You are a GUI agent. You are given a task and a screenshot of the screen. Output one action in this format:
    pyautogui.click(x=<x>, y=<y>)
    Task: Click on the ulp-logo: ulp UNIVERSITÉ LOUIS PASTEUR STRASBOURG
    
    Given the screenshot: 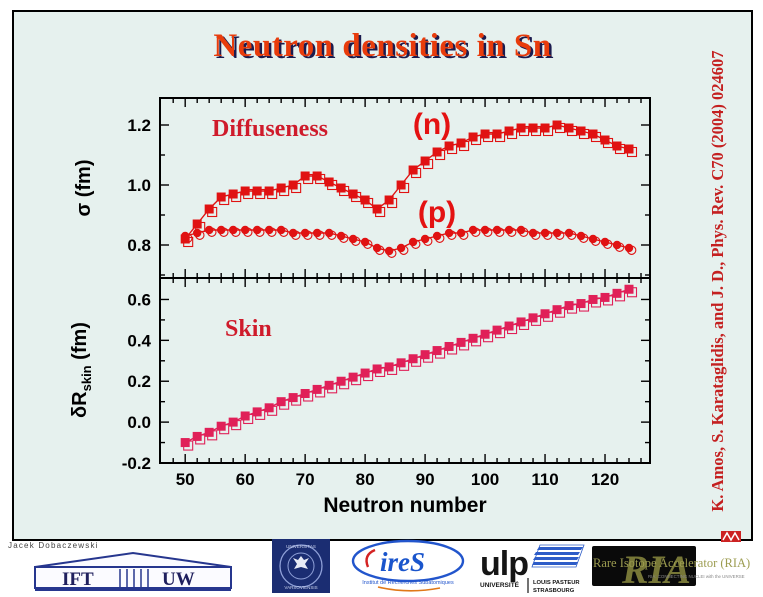 What is the action you would take?
    pyautogui.click(x=532, y=569)
    